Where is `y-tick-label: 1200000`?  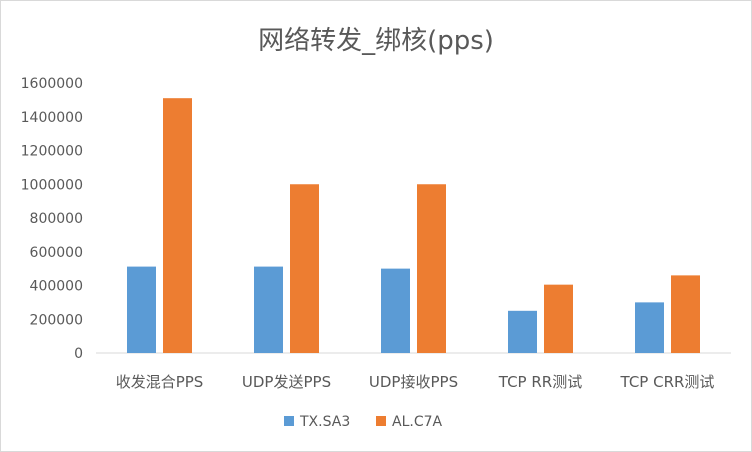
y-tick-label: 1200000 is located at coordinates (52, 152).